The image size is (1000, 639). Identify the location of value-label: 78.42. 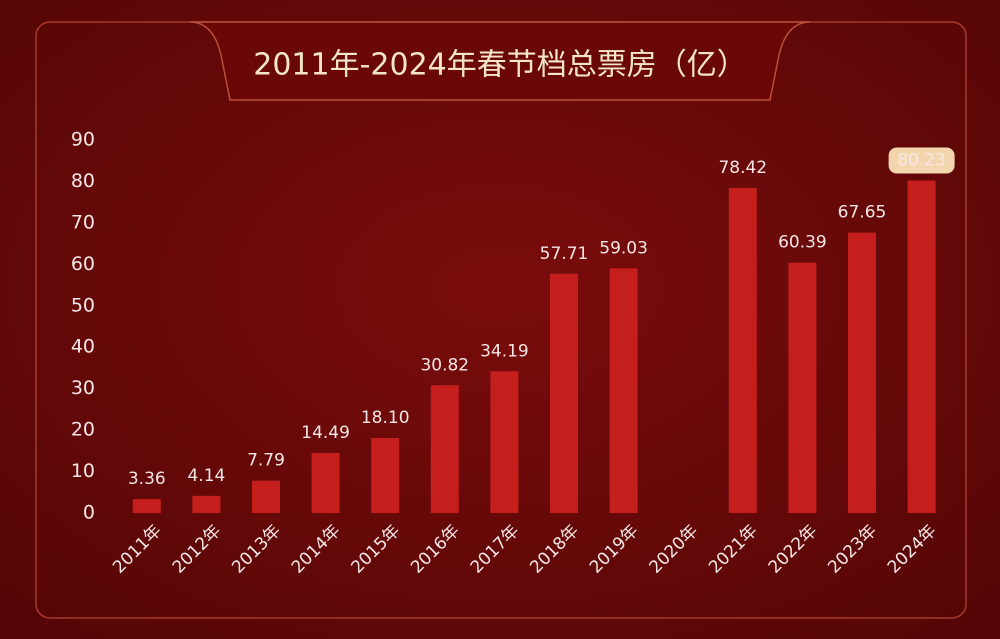
(742, 168).